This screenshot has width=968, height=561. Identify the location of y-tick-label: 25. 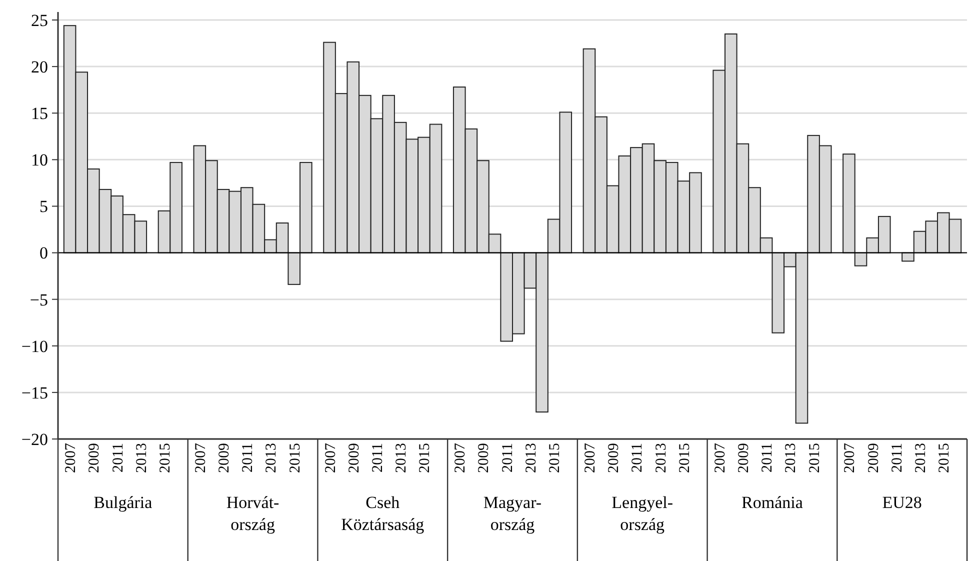
(39, 20).